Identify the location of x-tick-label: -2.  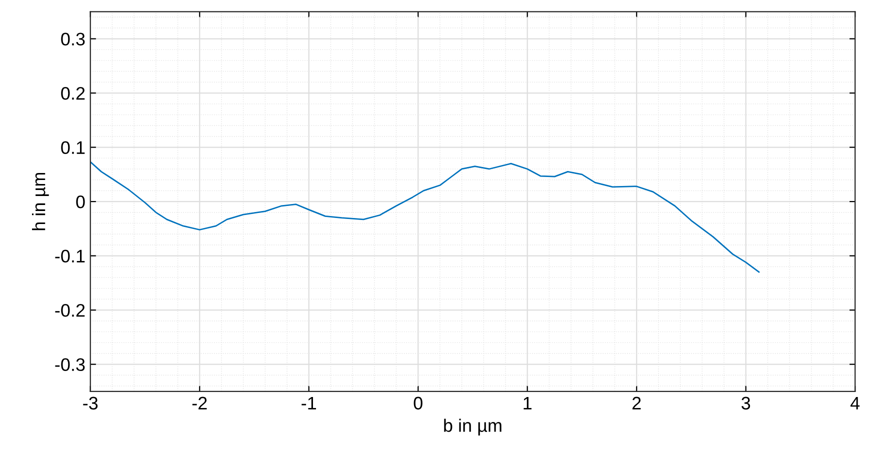
(199, 403).